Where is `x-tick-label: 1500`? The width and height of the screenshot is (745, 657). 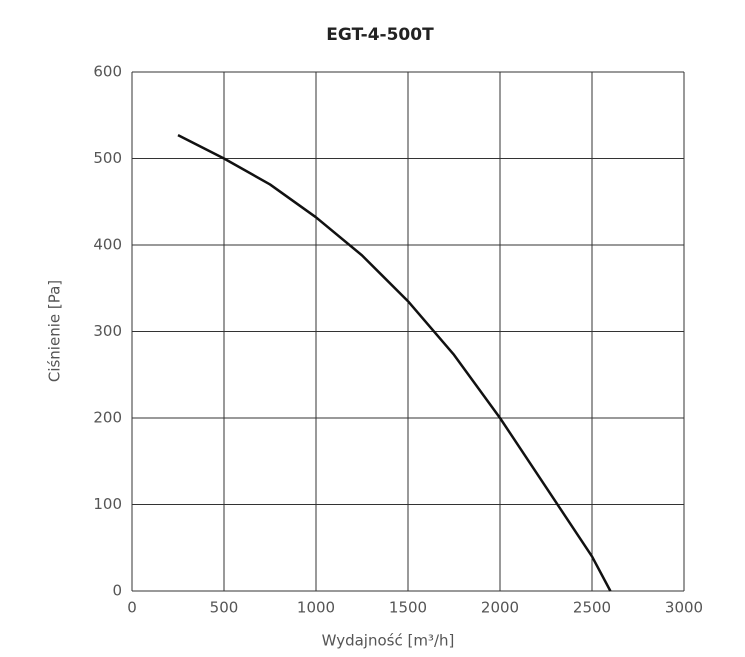
x-tick-label: 1500 is located at coordinates (408, 608).